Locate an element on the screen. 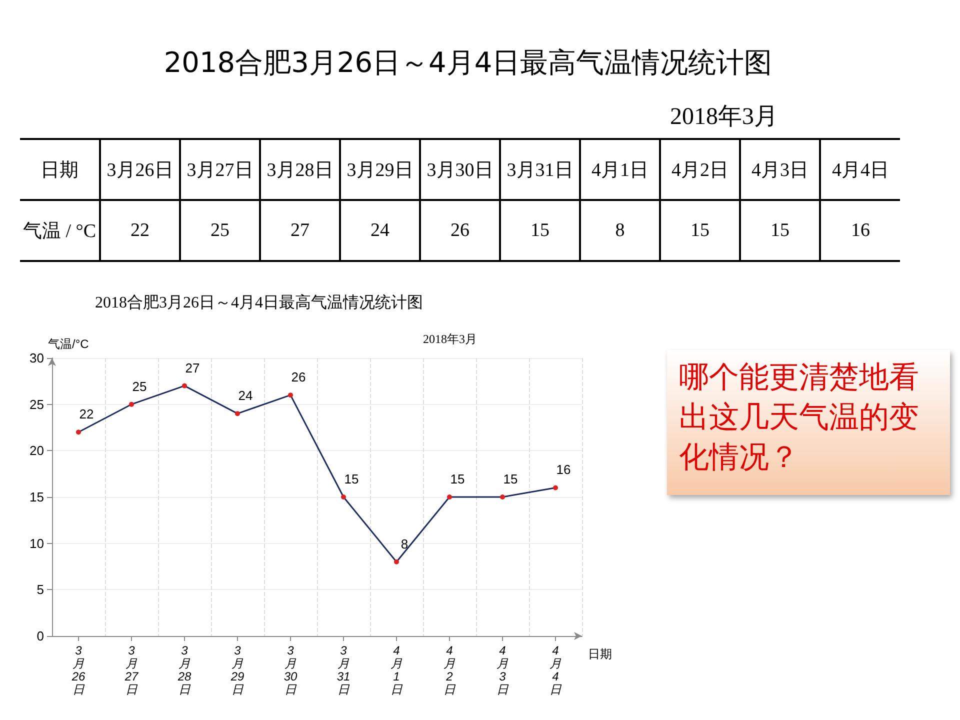 This screenshot has height=720, width=960. category-label: 4月3日 is located at coordinates (780, 169).